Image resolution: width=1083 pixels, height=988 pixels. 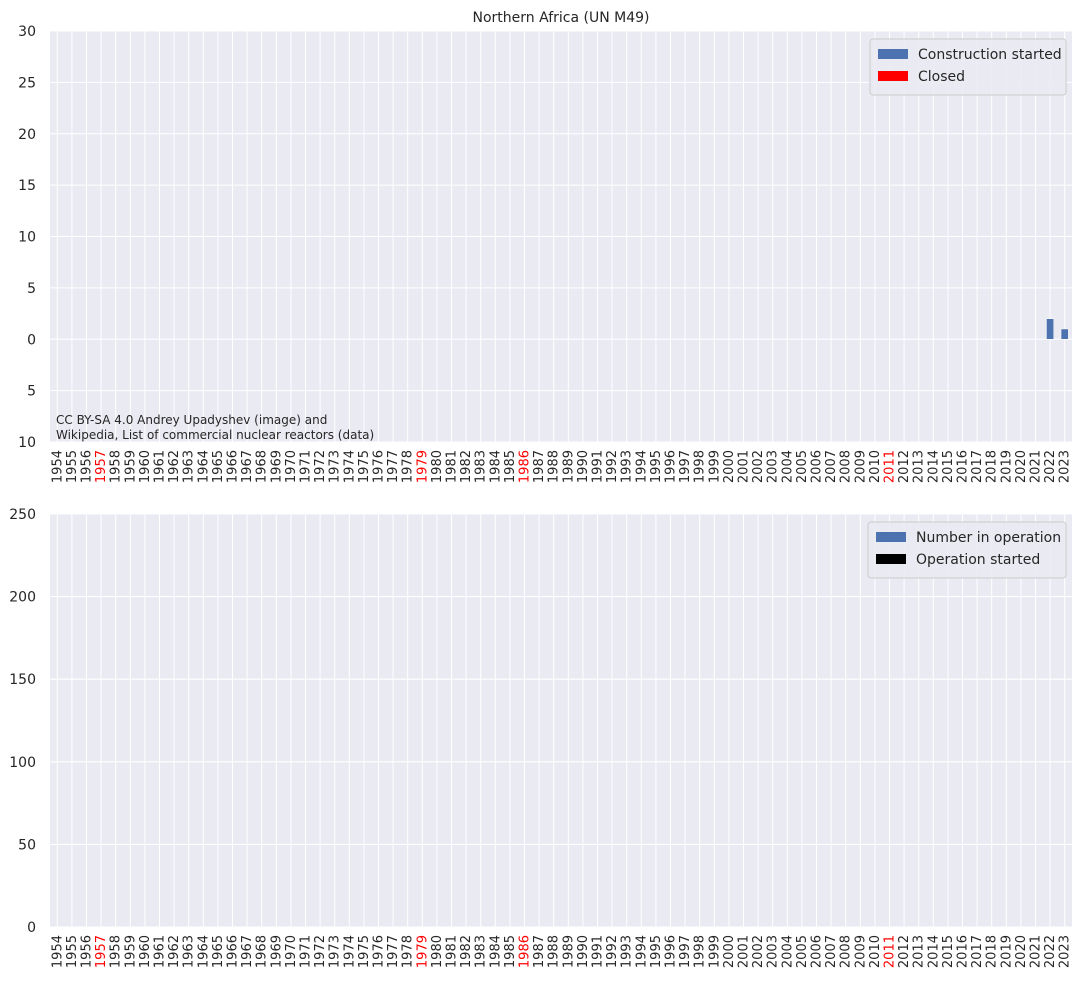 What do you see at coordinates (27, 32) in the screenshot?
I see `y-tick-label: 30` at bounding box center [27, 32].